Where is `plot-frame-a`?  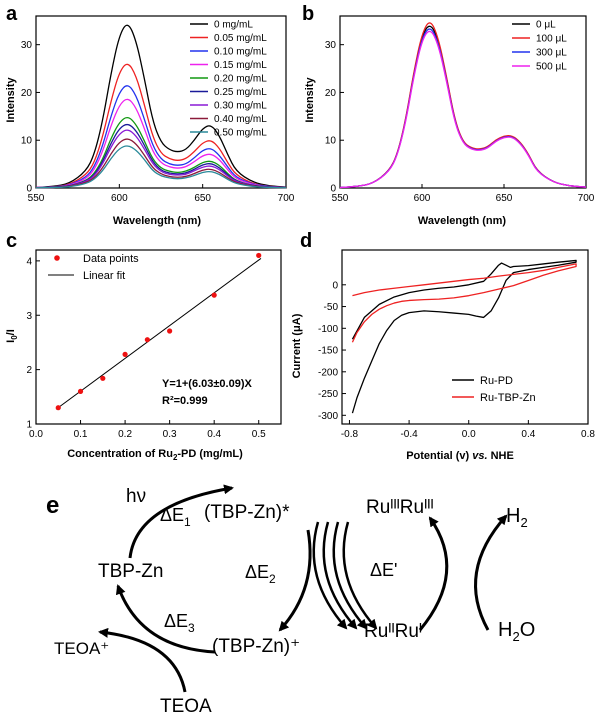 plot-frame-a is located at coordinates (161, 102).